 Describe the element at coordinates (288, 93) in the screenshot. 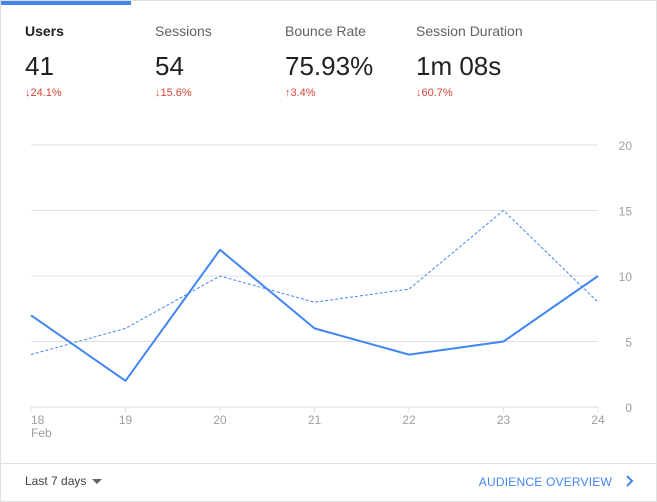

I see `arrow-up-icon: ↑` at that location.